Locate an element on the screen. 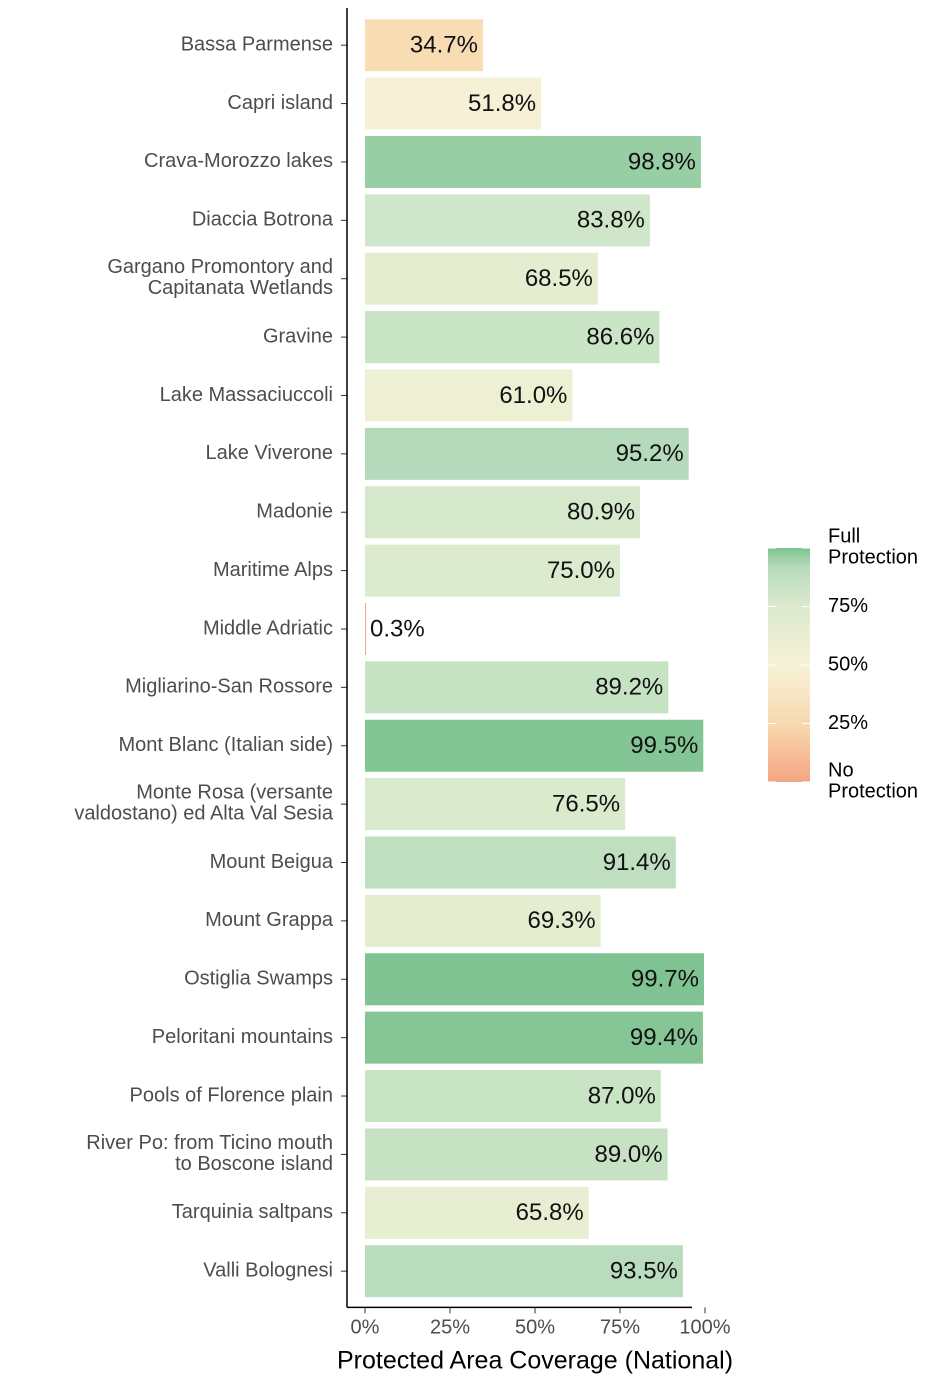 The image size is (940, 1379). value-label: 93.5% is located at coordinates (644, 1271).